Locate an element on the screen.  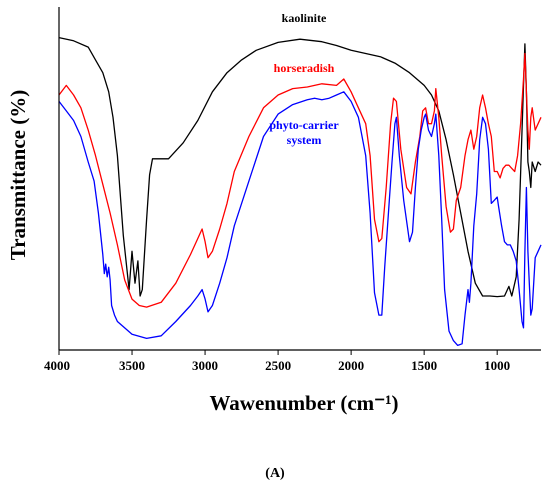
x-tick-label: 1500 is located at coordinates (424, 365).